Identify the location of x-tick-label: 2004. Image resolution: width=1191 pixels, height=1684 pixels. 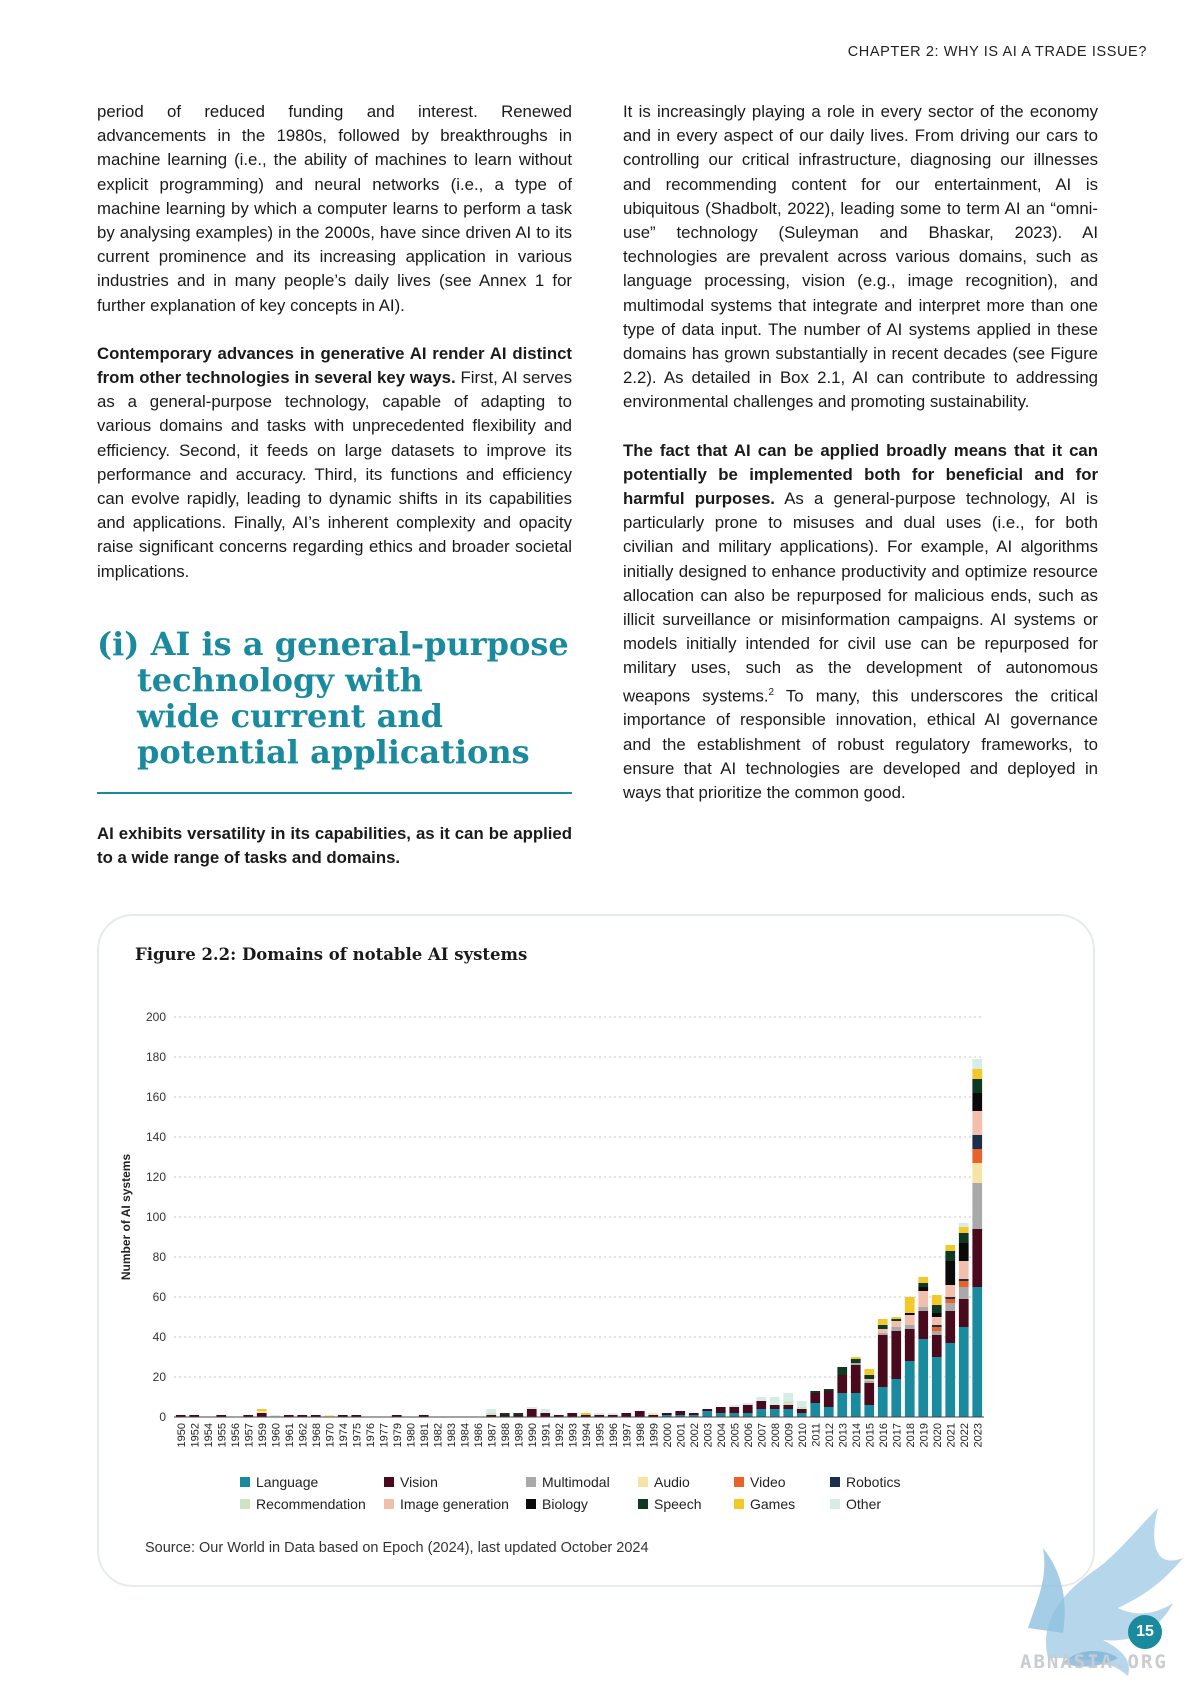
(722, 1435).